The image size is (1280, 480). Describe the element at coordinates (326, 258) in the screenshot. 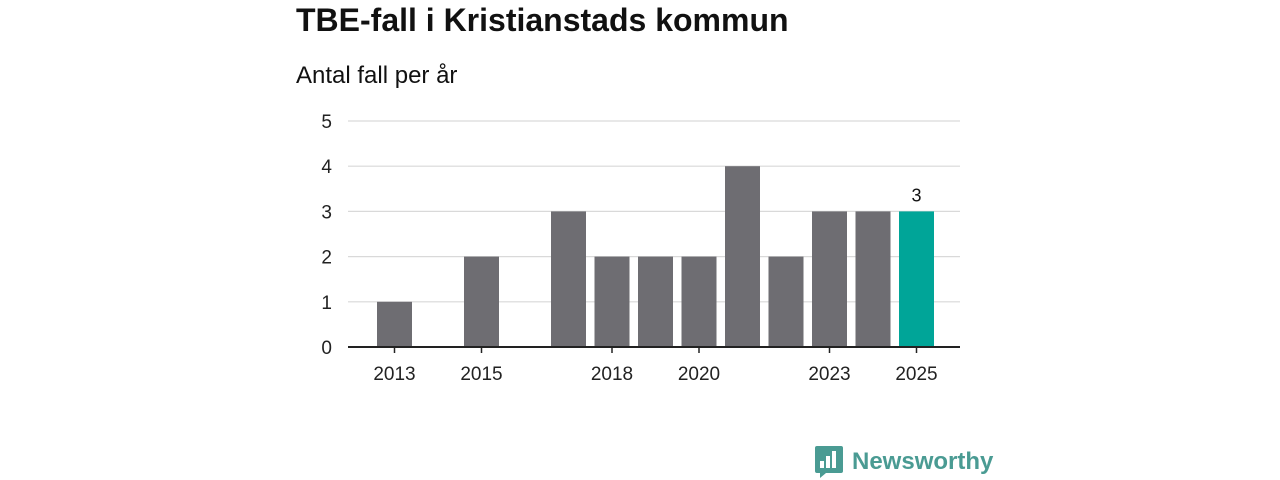

I see `y-tick-label-2: 2` at that location.